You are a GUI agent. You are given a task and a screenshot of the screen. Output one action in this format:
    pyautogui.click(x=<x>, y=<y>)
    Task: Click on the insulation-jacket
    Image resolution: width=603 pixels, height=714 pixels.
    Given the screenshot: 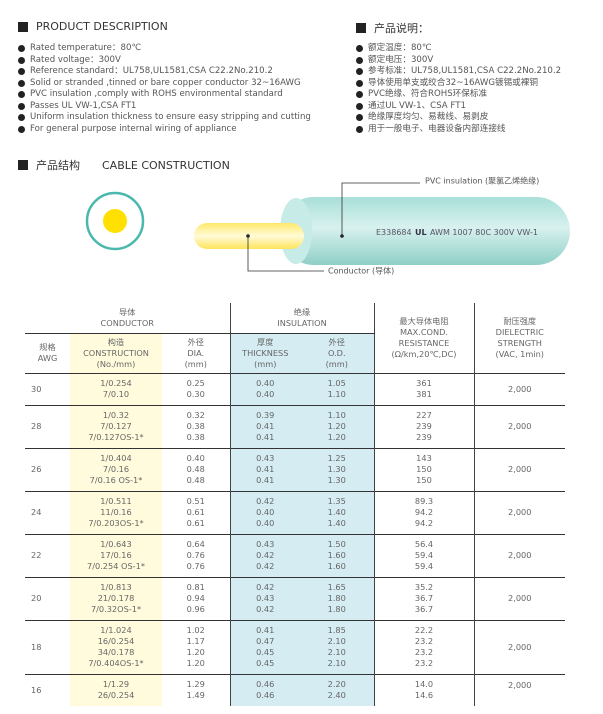 What is the action you would take?
    pyautogui.click(x=425, y=231)
    